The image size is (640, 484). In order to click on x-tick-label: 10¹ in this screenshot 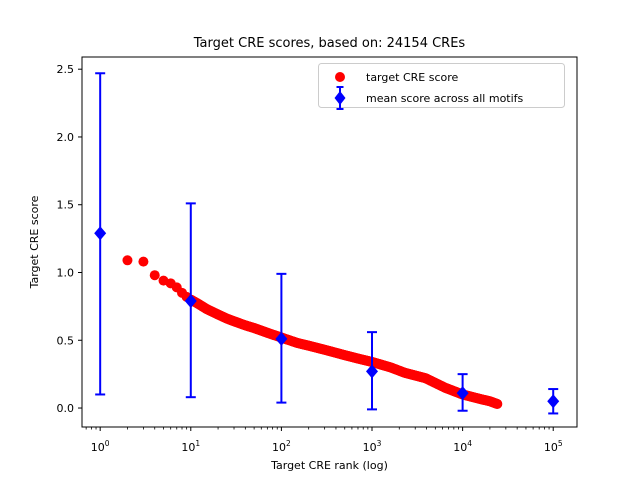, I will do `click(190, 446)`.